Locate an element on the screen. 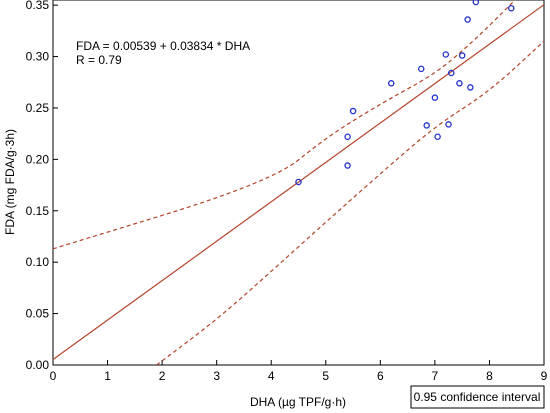  y-tick-label: 0.35 is located at coordinates (38, 6).